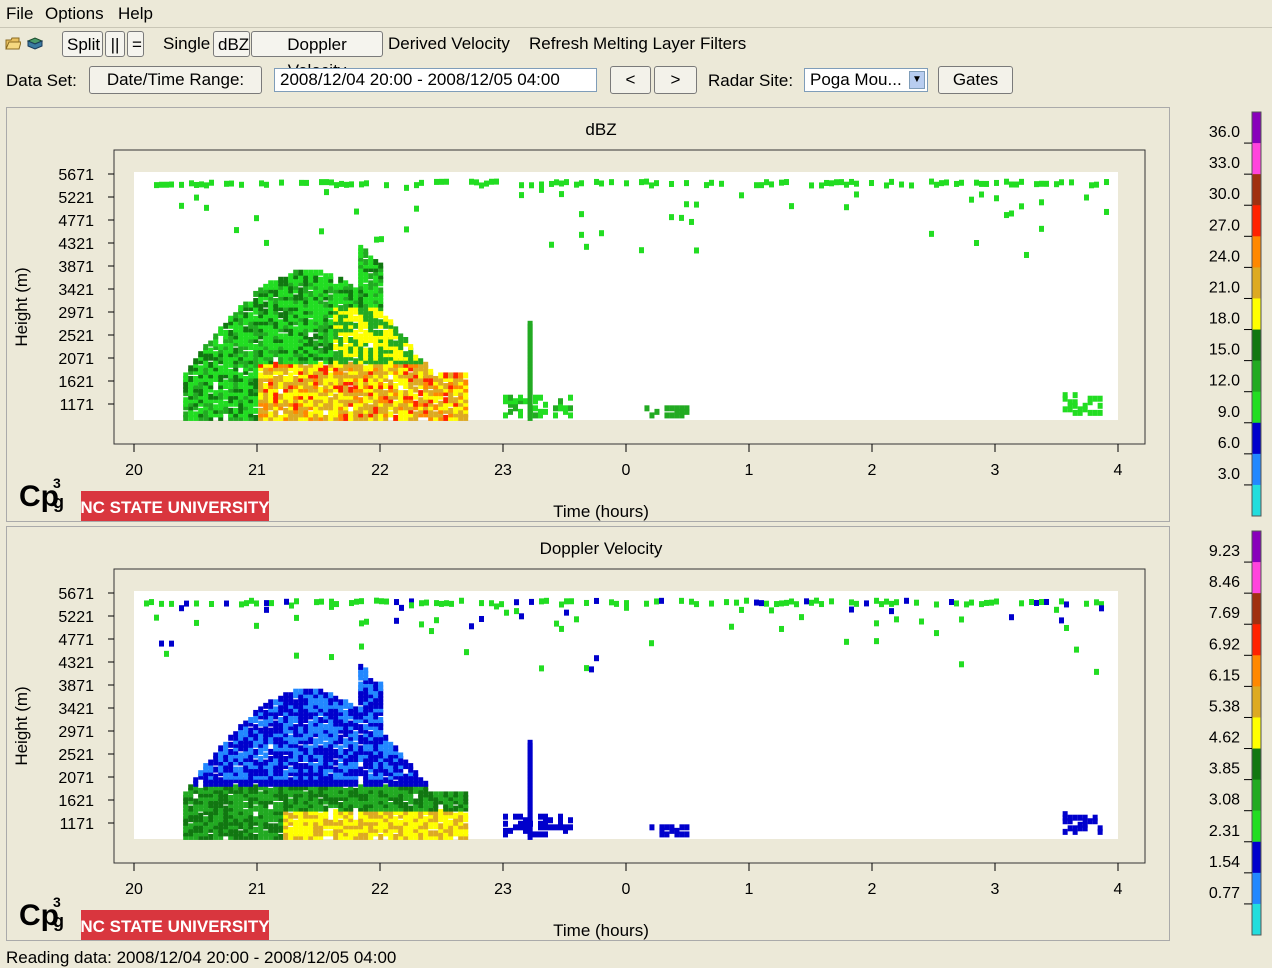 The height and width of the screenshot is (968, 1272). I want to click on derived-velocity-button: Derived Velocity, so click(449, 43).